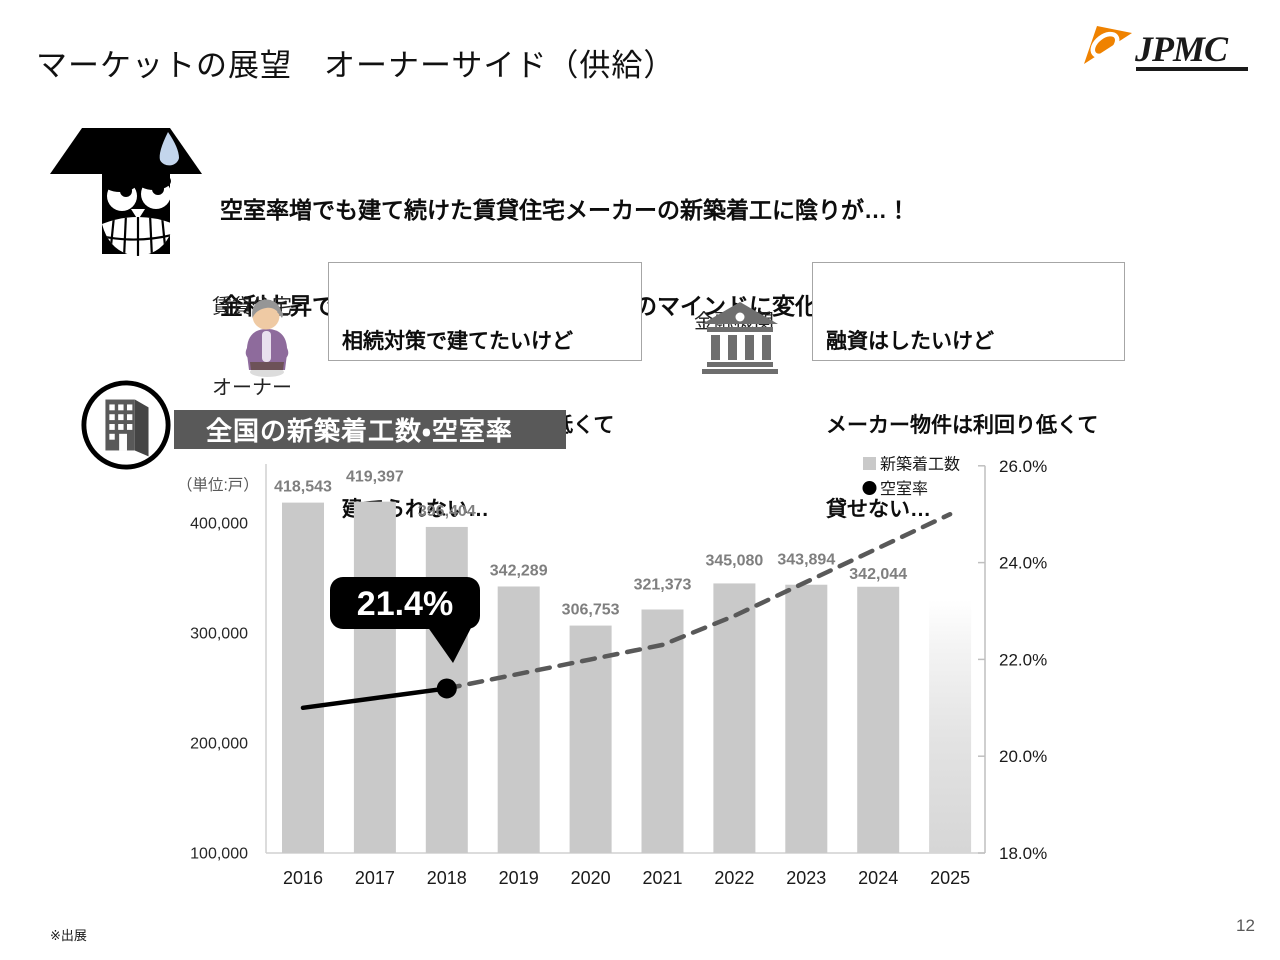  What do you see at coordinates (590, 739) in the screenshot?
I see `bar-2020` at bounding box center [590, 739].